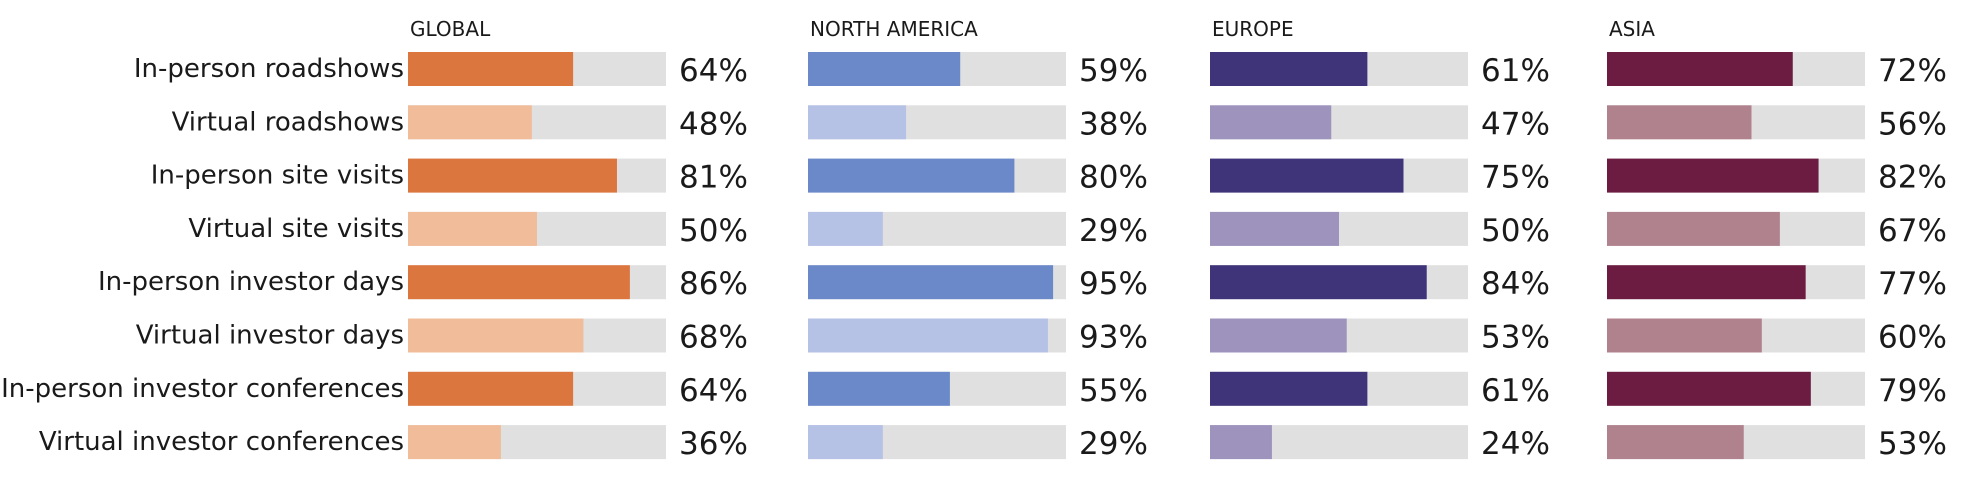 This screenshot has height=478, width=1981. What do you see at coordinates (450, 29) in the screenshot?
I see `panel-title: GLOBAL` at bounding box center [450, 29].